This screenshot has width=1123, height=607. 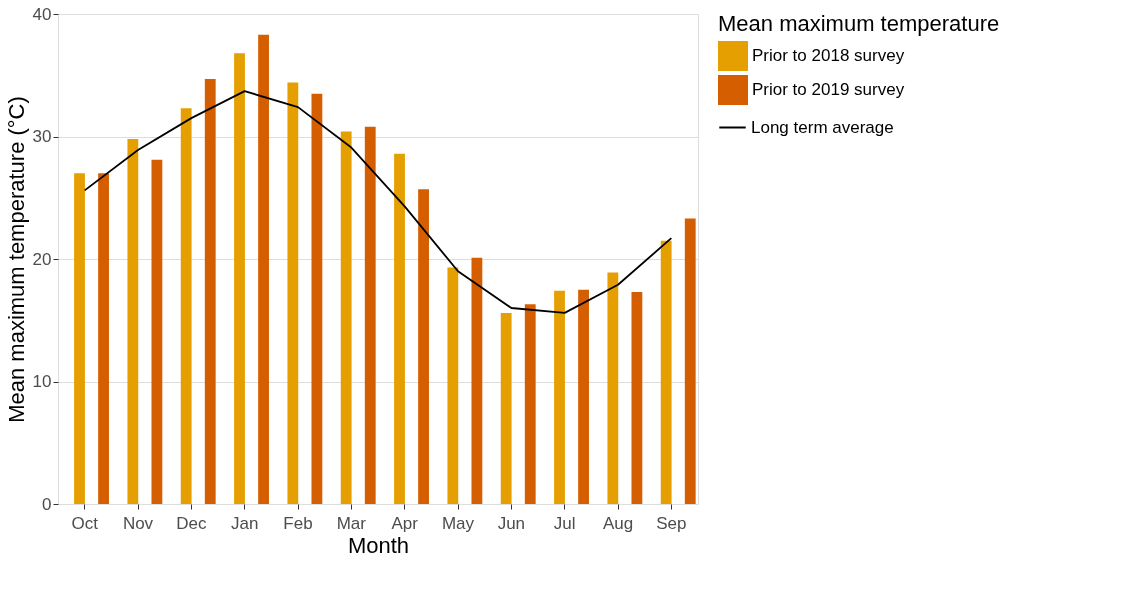 I want to click on x-tick-label: Sep, so click(x=671, y=523).